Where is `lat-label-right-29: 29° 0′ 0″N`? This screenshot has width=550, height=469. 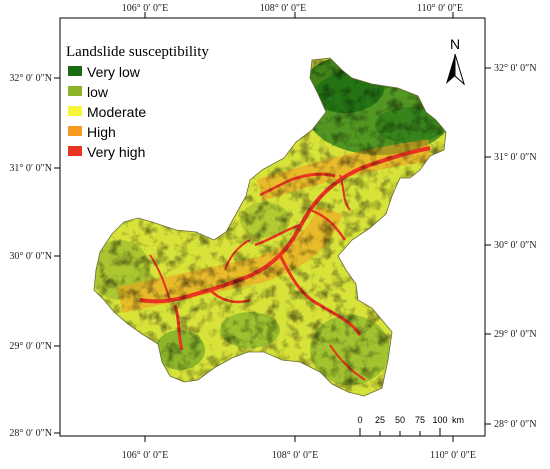 lat-label-right-29: 29° 0′ 0″N is located at coordinates (515, 334).